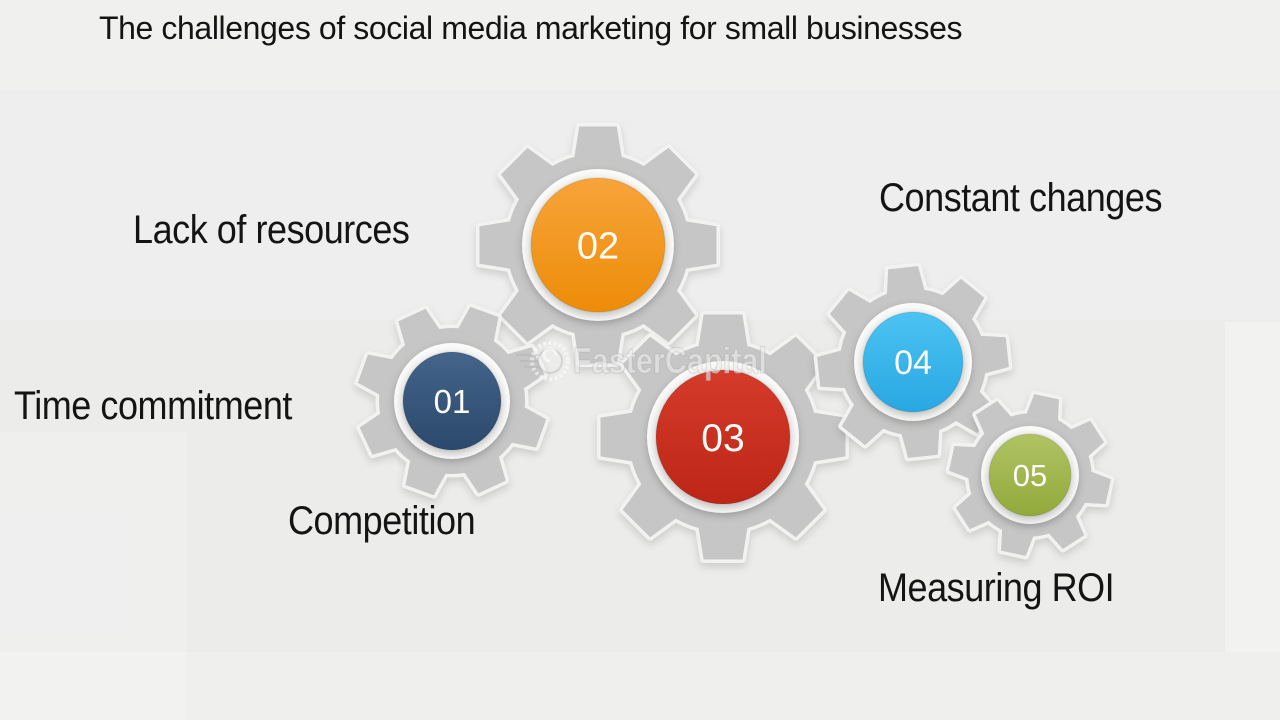  I want to click on watermark: FasterCapital, so click(656, 361).